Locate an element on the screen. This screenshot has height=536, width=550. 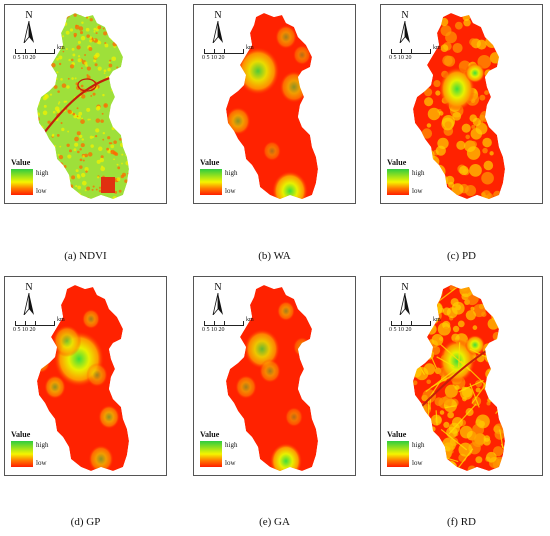
map-panel-ga: N km 0 5 10 20 Value high low is located at coordinates (274, 376).